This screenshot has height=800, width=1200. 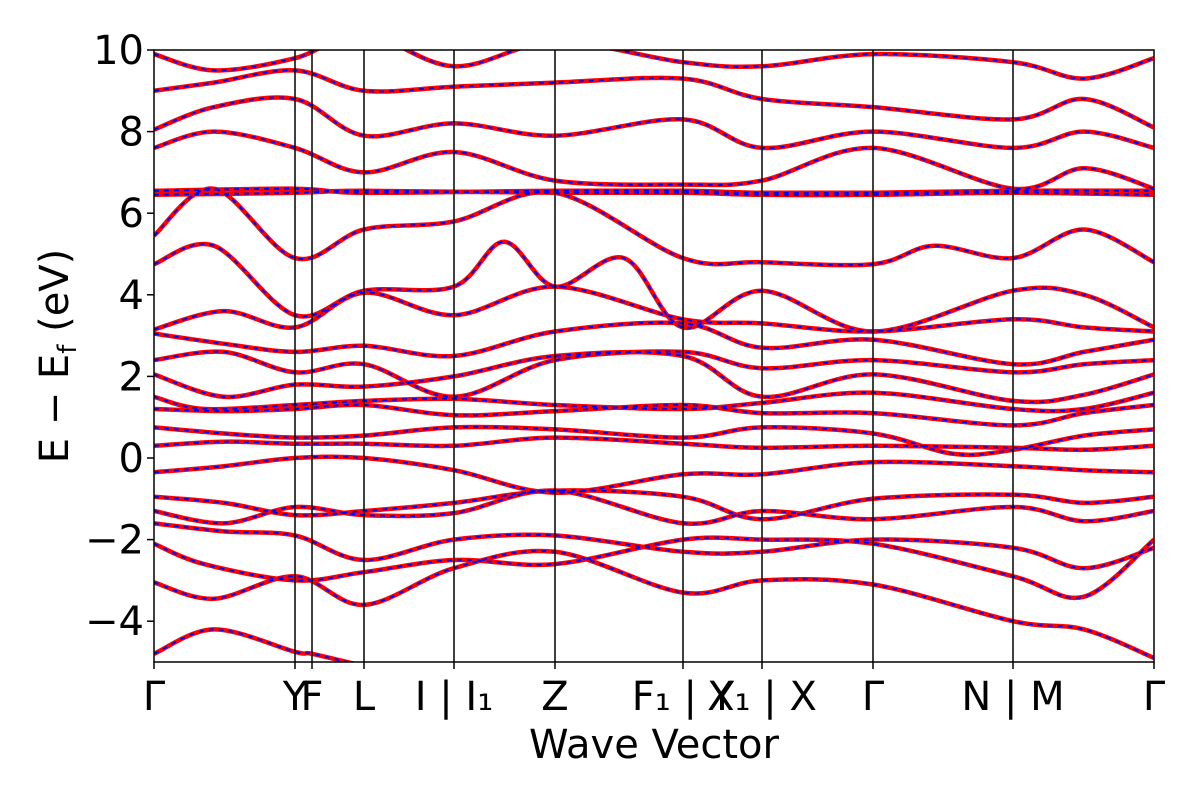 I want to click on y-tick-label: 6, so click(x=131, y=214).